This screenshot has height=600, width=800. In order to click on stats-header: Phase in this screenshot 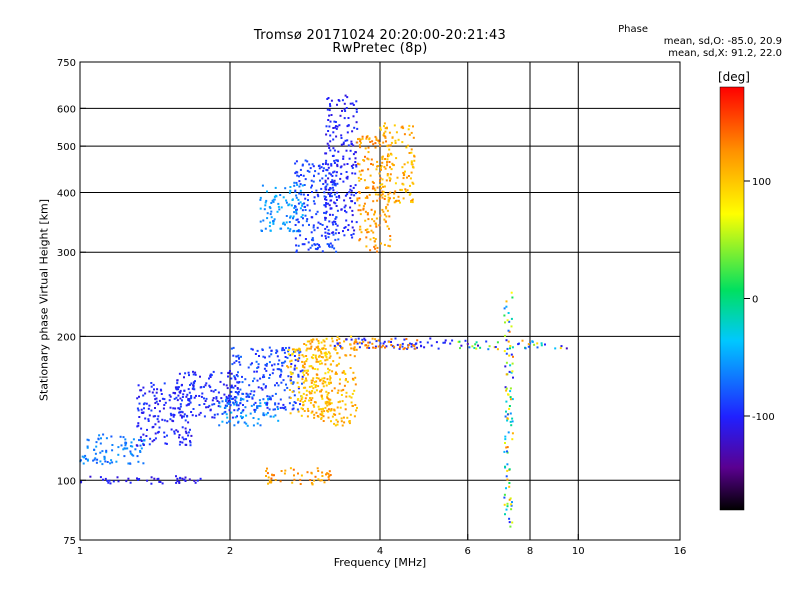, I will do `click(633, 29)`.